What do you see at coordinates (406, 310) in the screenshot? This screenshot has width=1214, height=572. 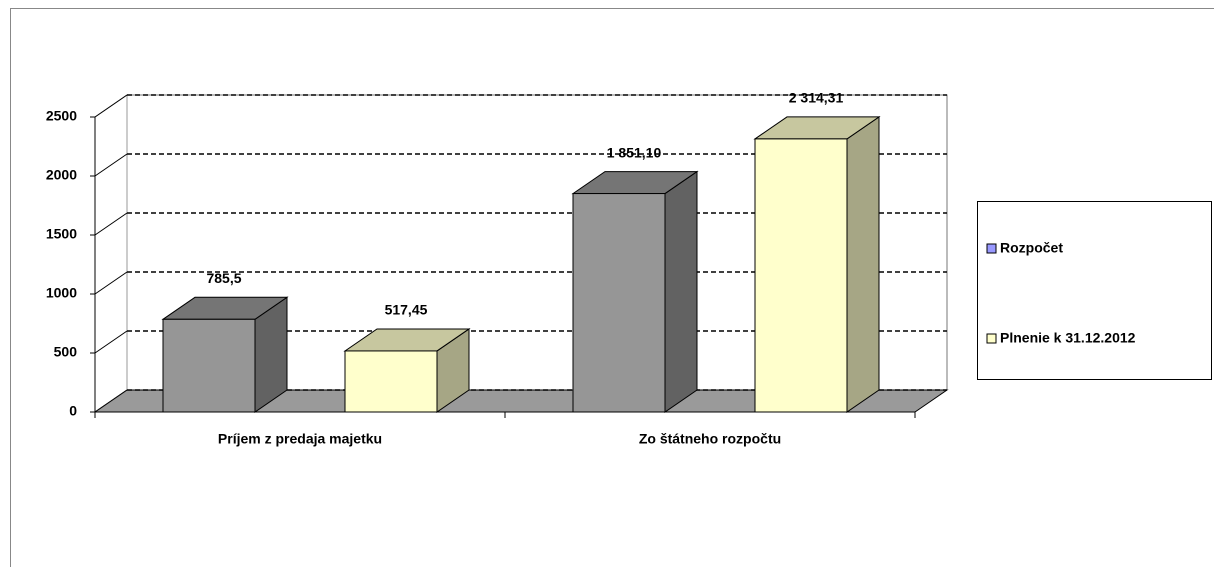 I see `value-label: 517,45` at bounding box center [406, 310].